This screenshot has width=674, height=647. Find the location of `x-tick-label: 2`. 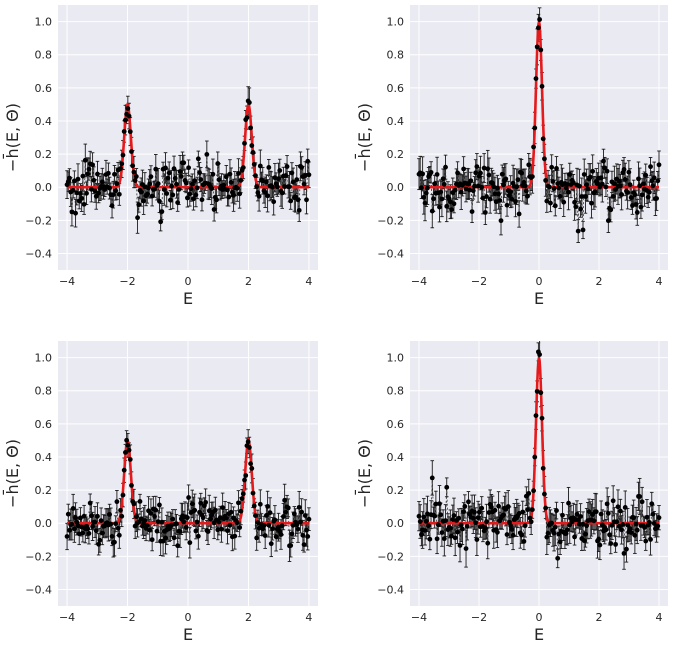

x-tick-label: 2 is located at coordinates (599, 281).